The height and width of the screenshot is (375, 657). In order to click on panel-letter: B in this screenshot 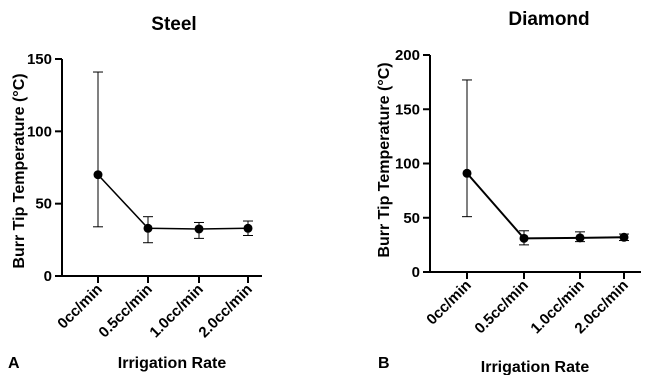, I will do `click(384, 363)`.